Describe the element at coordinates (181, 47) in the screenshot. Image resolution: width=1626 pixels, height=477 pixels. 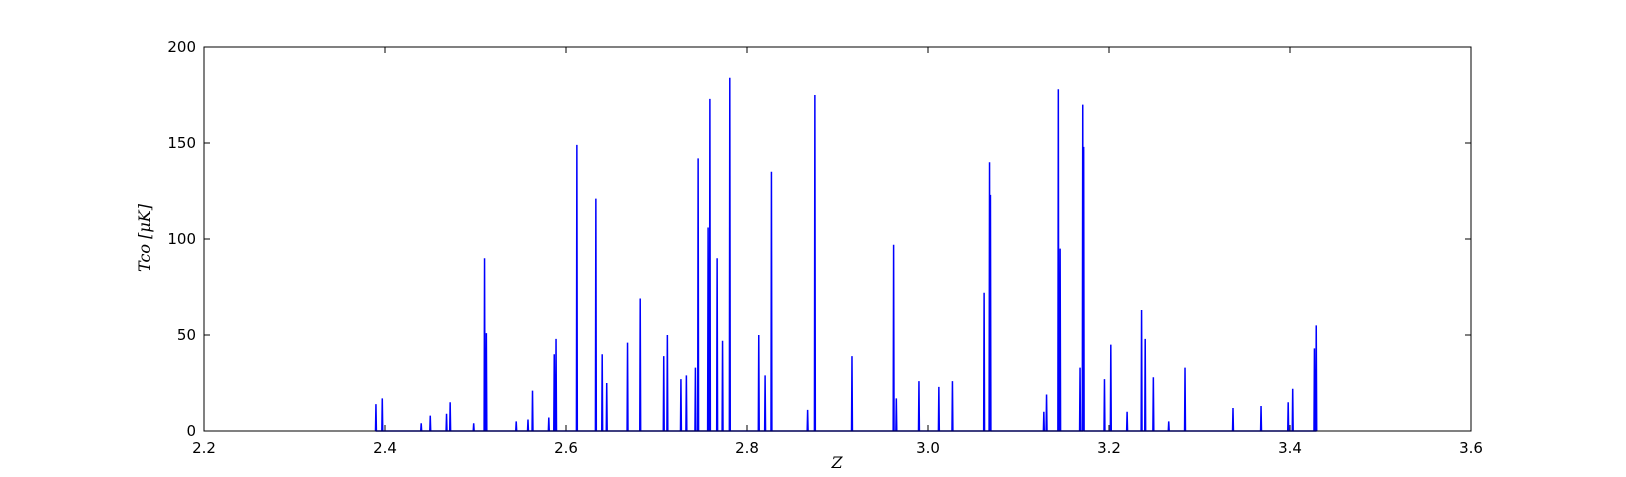
I see `y-tick-label: 200` at that location.